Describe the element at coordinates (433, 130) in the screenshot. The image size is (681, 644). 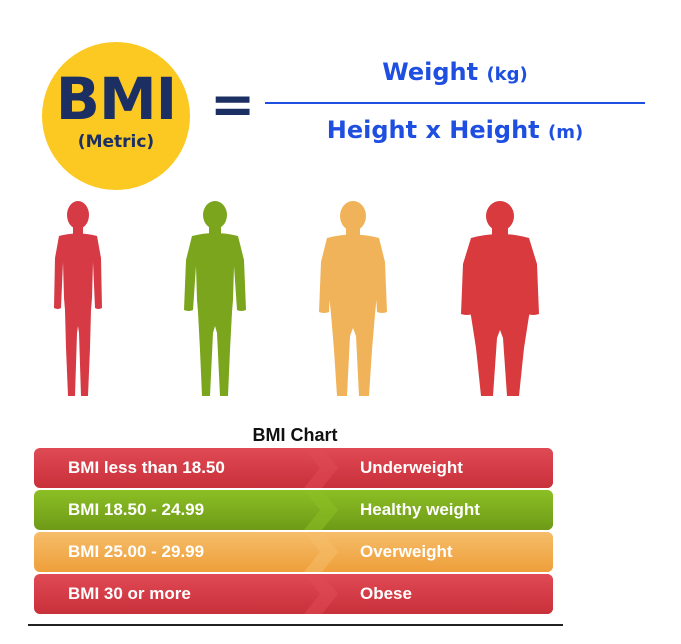
I see `denominator-text: Height x Height` at that location.